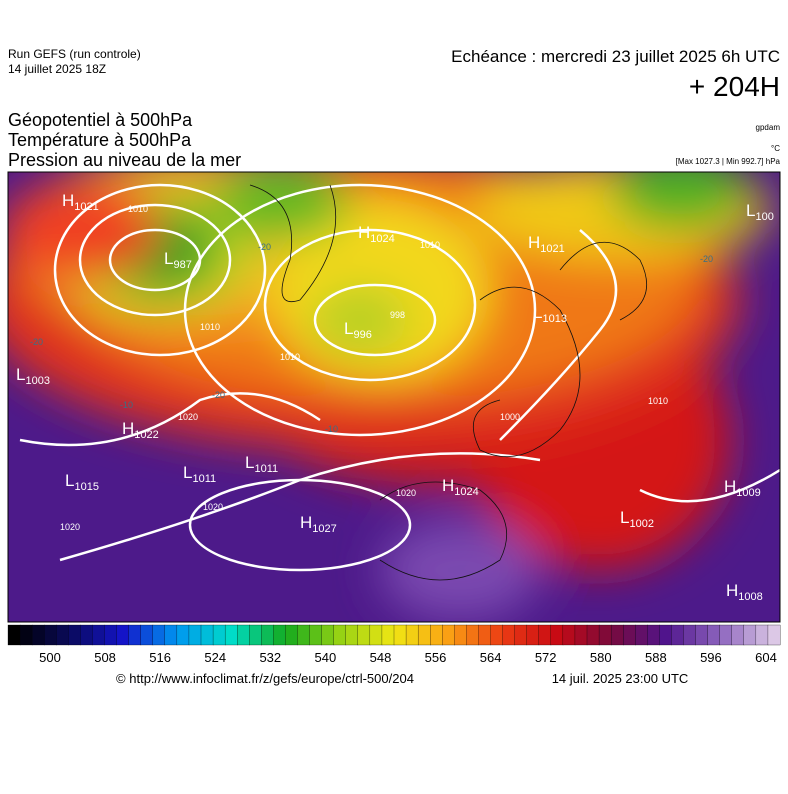 This screenshot has width=788, height=794. I want to click on colorbar-label: 532, so click(270, 657).